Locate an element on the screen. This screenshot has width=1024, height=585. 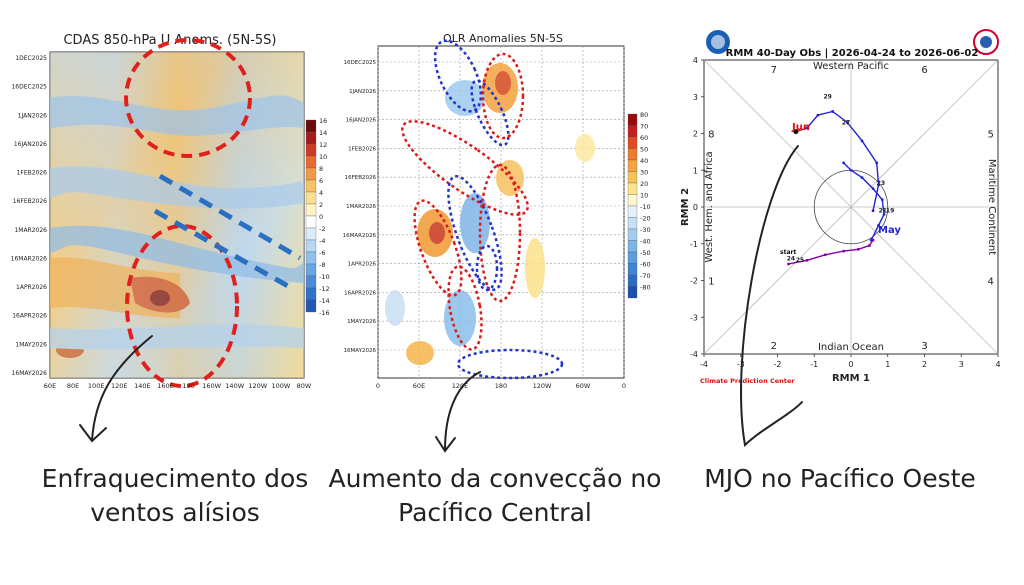
olr-colorbar-label: -80 is located at coordinates (645, 288).